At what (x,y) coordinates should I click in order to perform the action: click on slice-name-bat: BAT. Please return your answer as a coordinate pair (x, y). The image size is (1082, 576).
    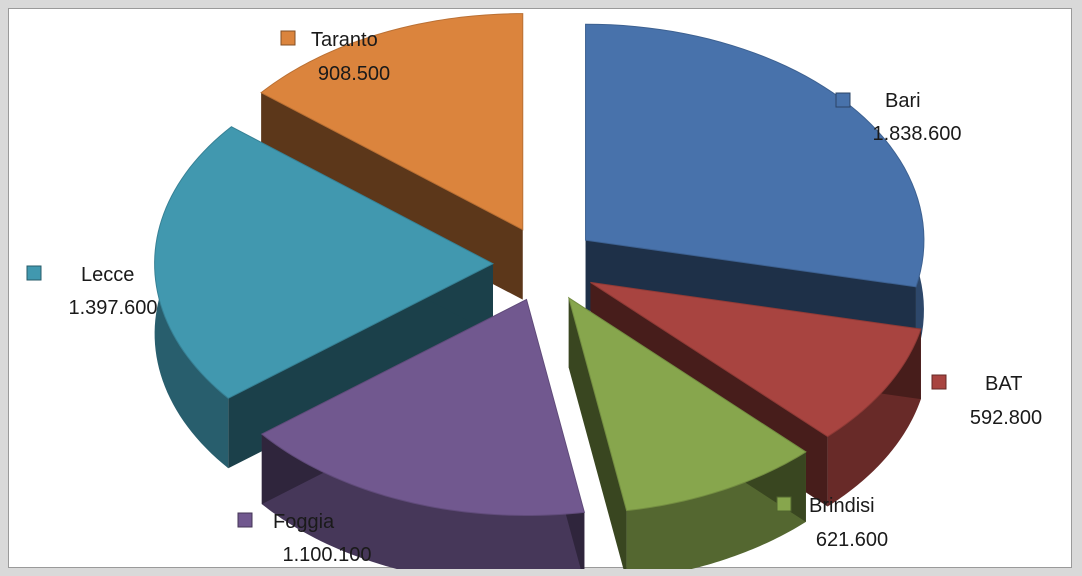
    Looking at the image, I should click on (1003, 384).